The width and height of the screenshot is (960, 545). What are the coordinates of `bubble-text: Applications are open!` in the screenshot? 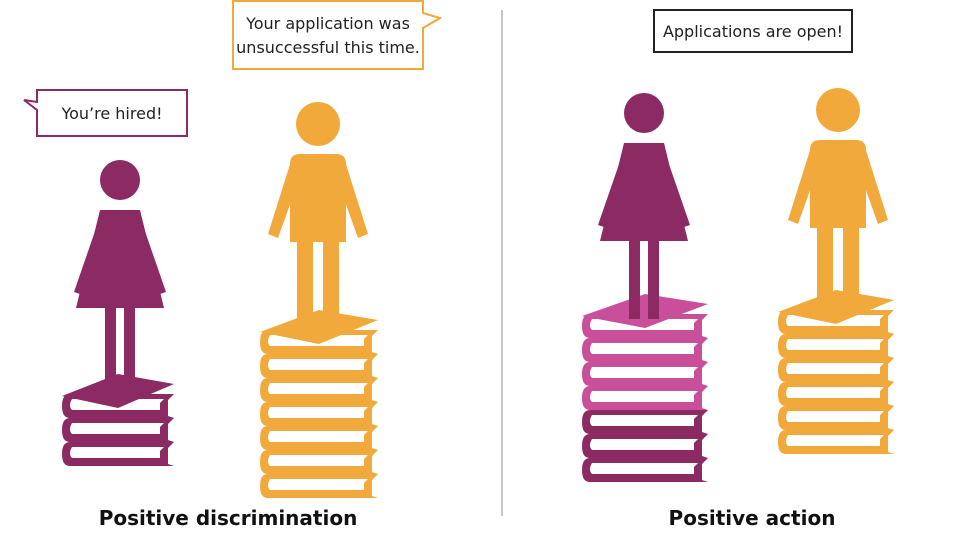 It's located at (753, 31).